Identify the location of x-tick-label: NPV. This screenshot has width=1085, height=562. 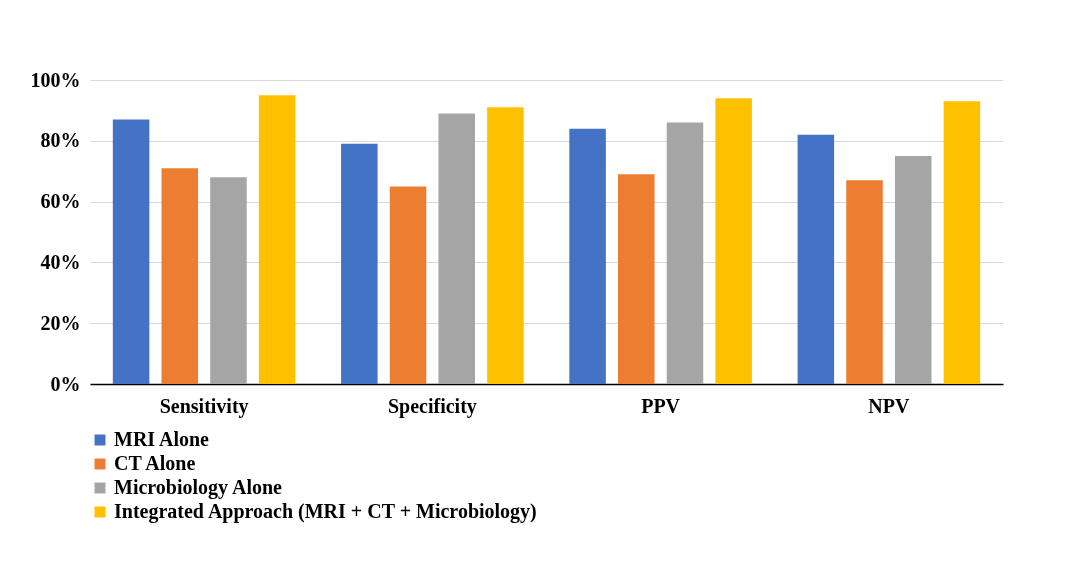
(889, 405).